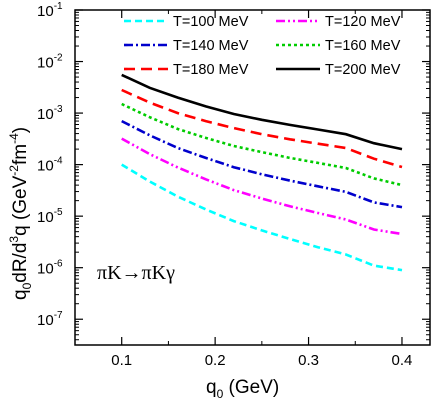 The width and height of the screenshot is (436, 409). I want to click on y-tick-label: 10⁻², so click(50, 62).